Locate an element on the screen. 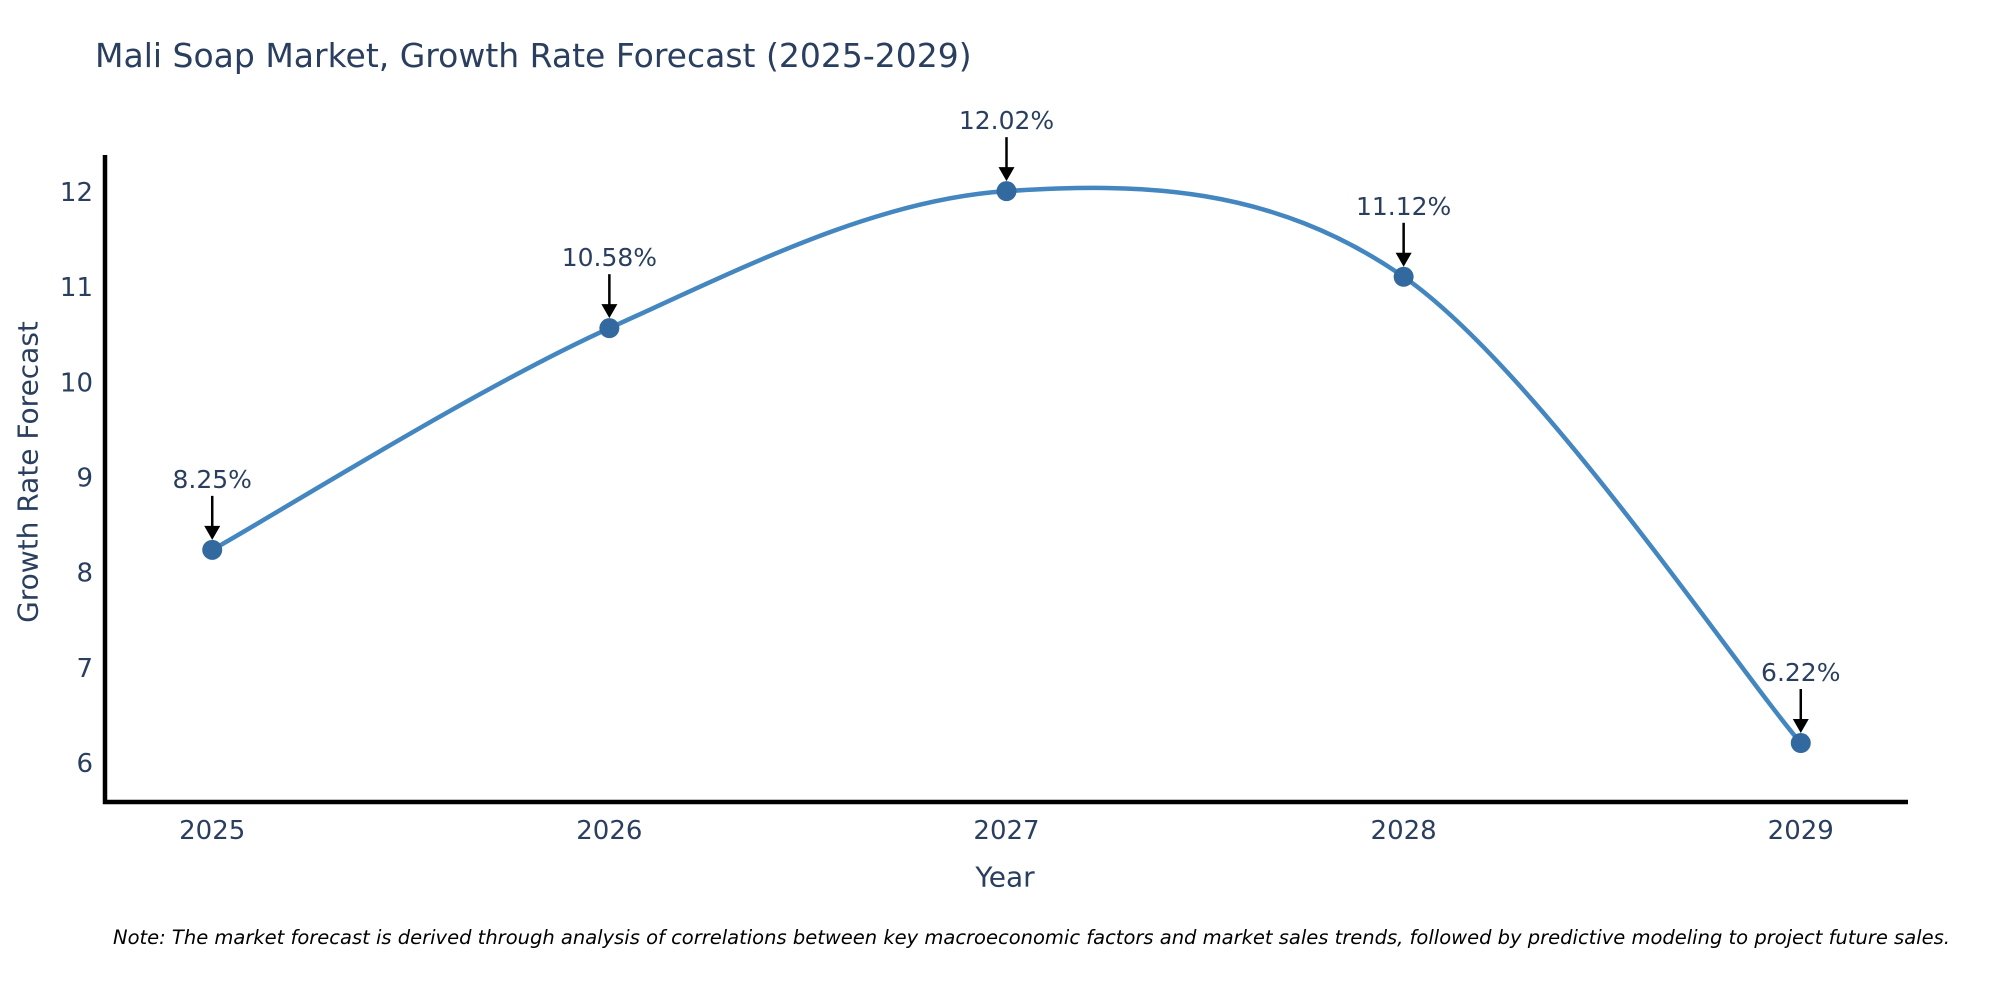  x-tick-label: 2026 is located at coordinates (609, 831).